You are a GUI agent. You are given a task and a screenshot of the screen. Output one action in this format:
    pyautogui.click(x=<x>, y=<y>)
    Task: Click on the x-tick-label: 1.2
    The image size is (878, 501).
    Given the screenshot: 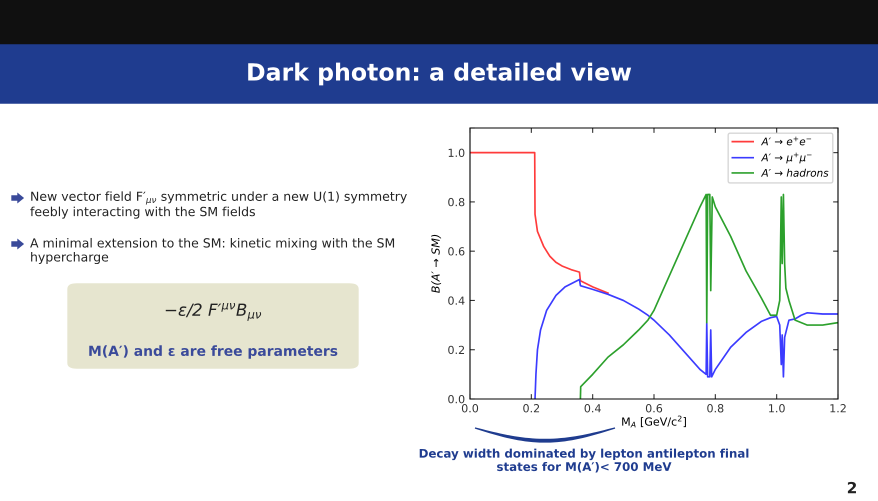 What is the action you would take?
    pyautogui.click(x=838, y=408)
    